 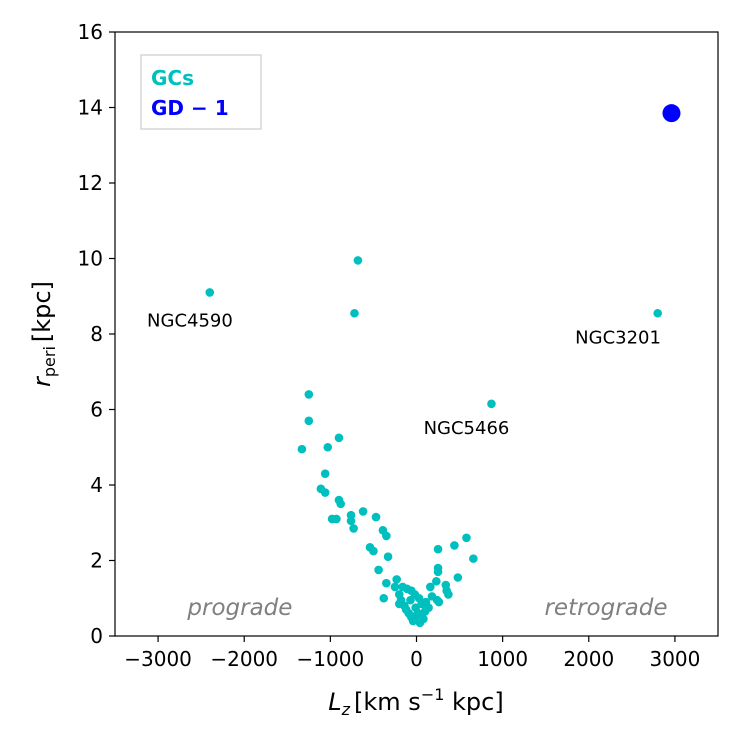 What do you see at coordinates (158, 659) in the screenshot?
I see `x-tick-label: −3000` at bounding box center [158, 659].